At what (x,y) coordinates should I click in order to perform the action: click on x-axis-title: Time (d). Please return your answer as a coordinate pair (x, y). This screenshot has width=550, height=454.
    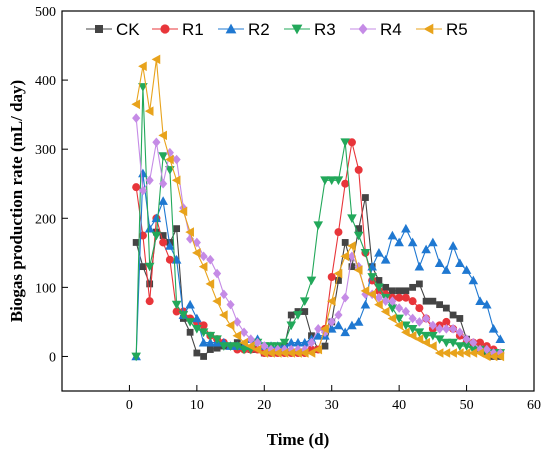
    Looking at the image, I should click on (298, 439).